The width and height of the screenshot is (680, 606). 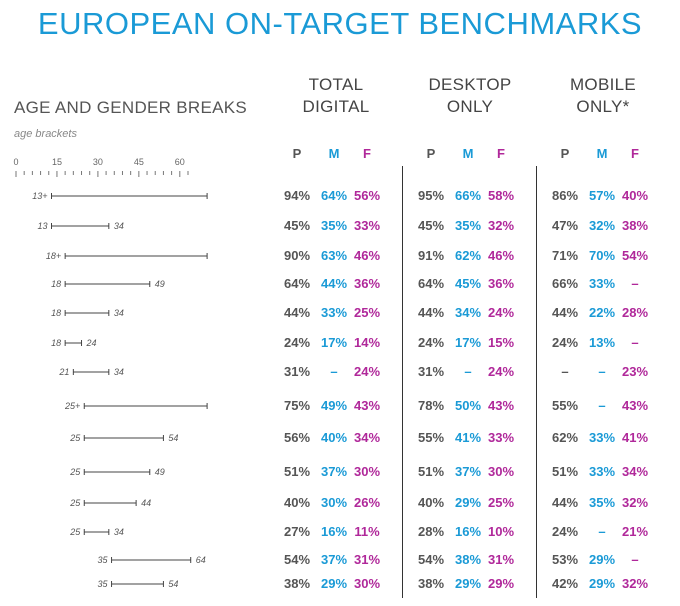 I want to click on column-divider, so click(x=536, y=382).